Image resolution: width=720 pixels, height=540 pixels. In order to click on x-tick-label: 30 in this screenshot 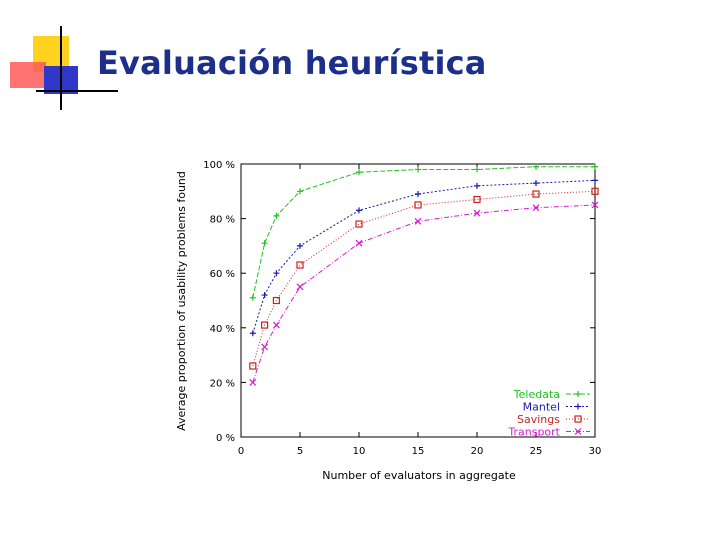, I will do `click(595, 451)`.